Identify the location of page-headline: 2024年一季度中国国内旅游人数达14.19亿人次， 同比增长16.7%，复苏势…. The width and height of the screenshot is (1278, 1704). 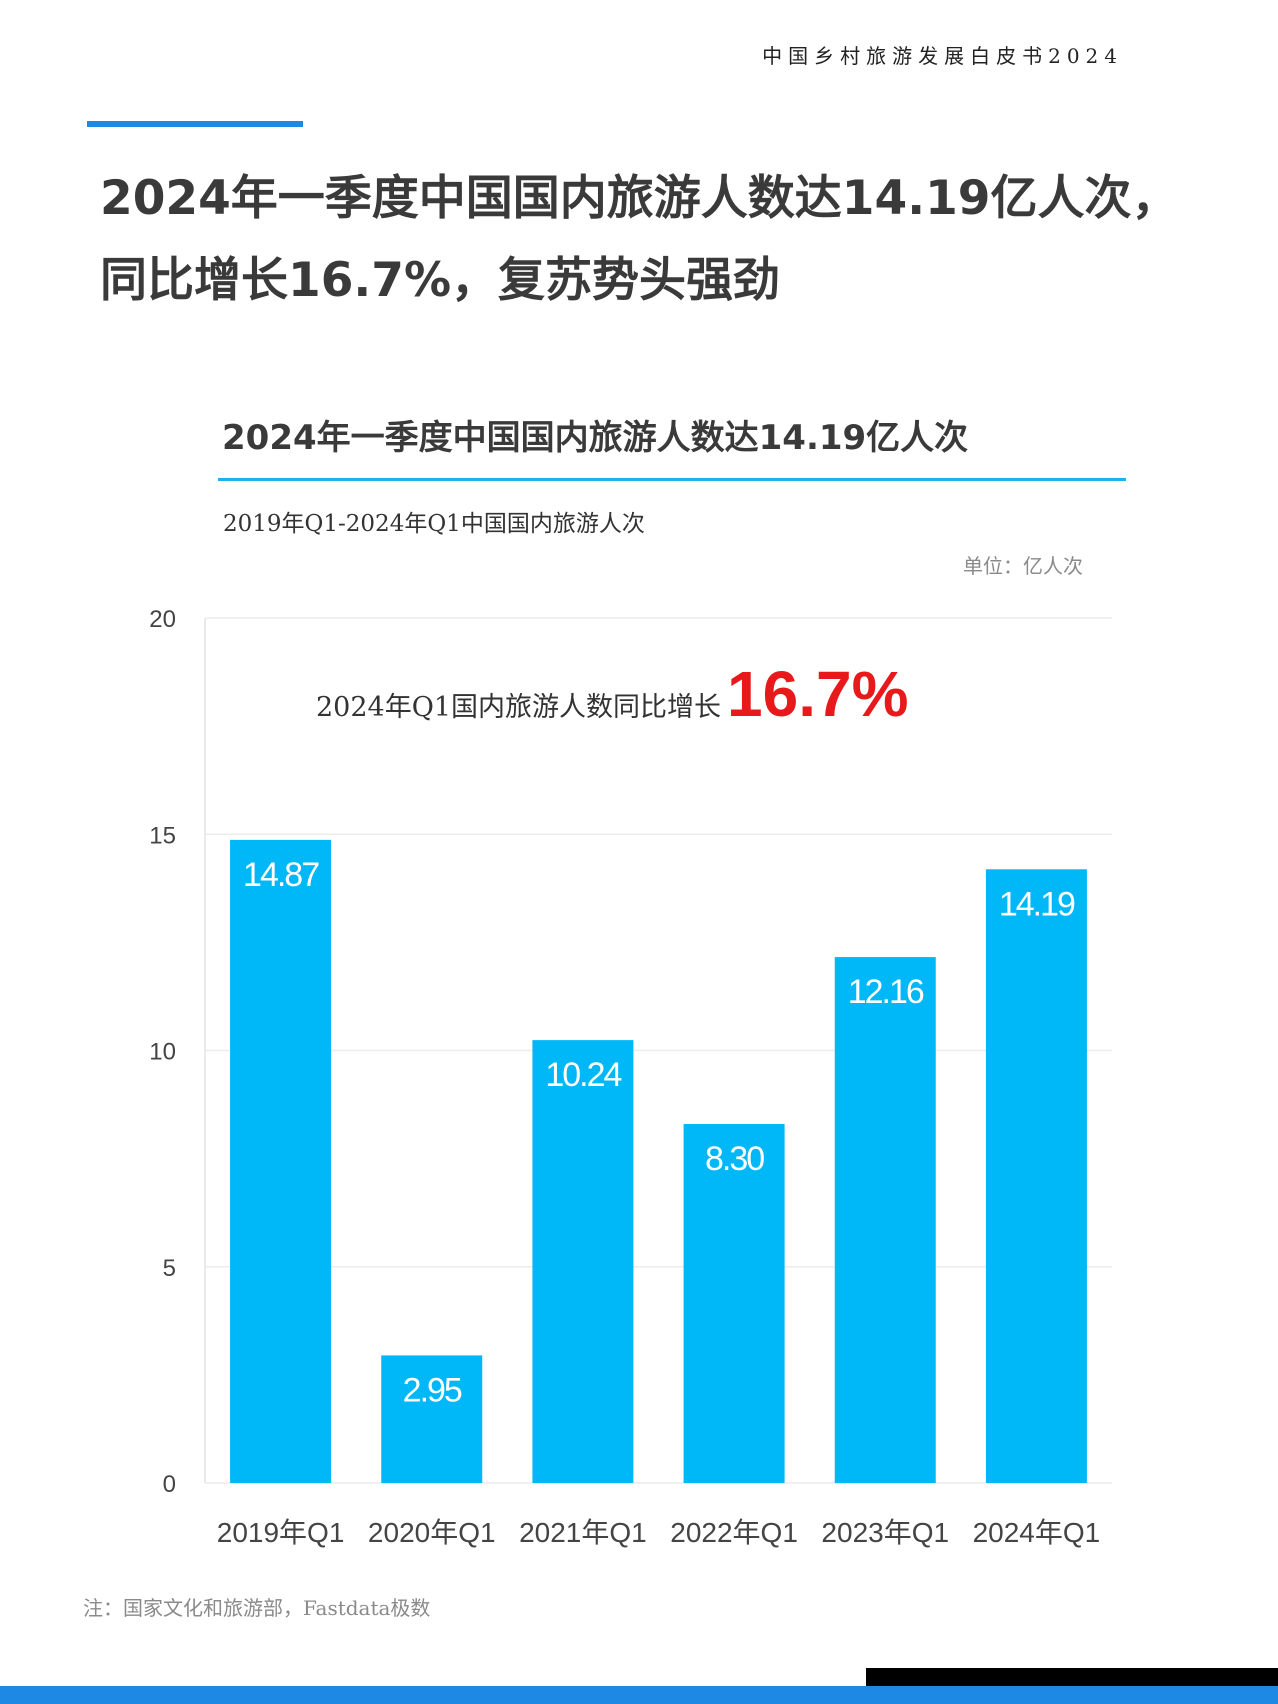
(640, 240).